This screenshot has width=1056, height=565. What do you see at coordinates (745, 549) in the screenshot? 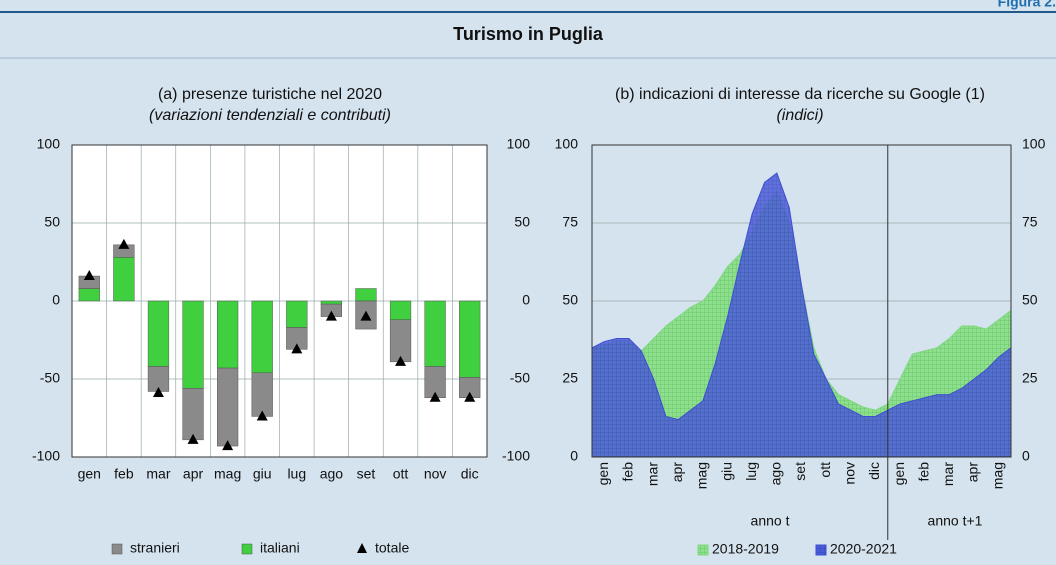
I see `legend-label: 2018-2019` at bounding box center [745, 549].